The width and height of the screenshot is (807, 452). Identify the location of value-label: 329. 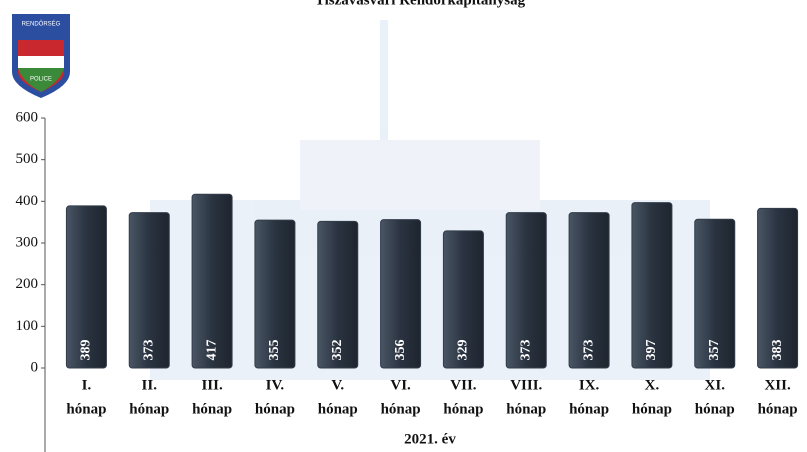
(463, 350).